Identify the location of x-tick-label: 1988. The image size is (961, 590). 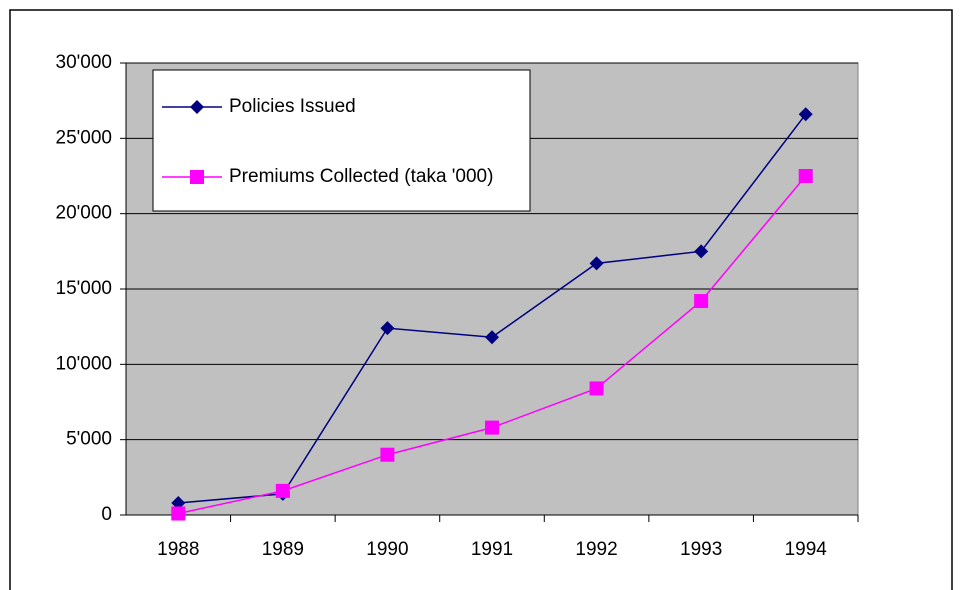
(178, 549).